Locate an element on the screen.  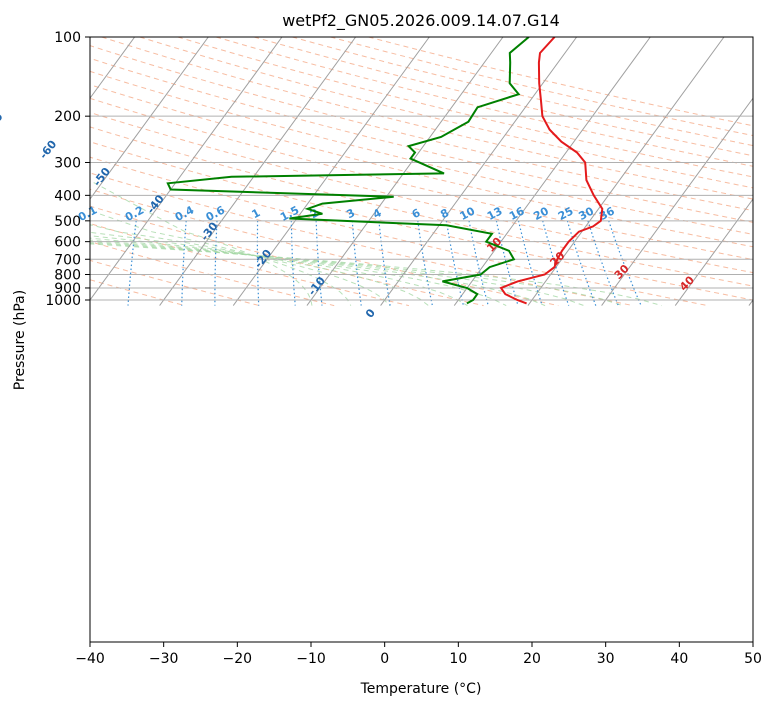
x-tick-label: −40 is located at coordinates (90, 659).